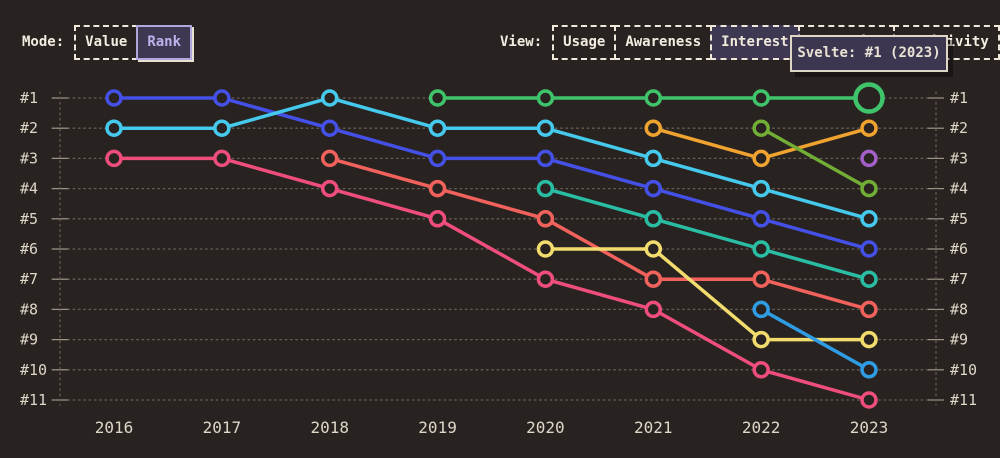  Describe the element at coordinates (959, 340) in the screenshot. I see `rank-label-right: #9` at that location.